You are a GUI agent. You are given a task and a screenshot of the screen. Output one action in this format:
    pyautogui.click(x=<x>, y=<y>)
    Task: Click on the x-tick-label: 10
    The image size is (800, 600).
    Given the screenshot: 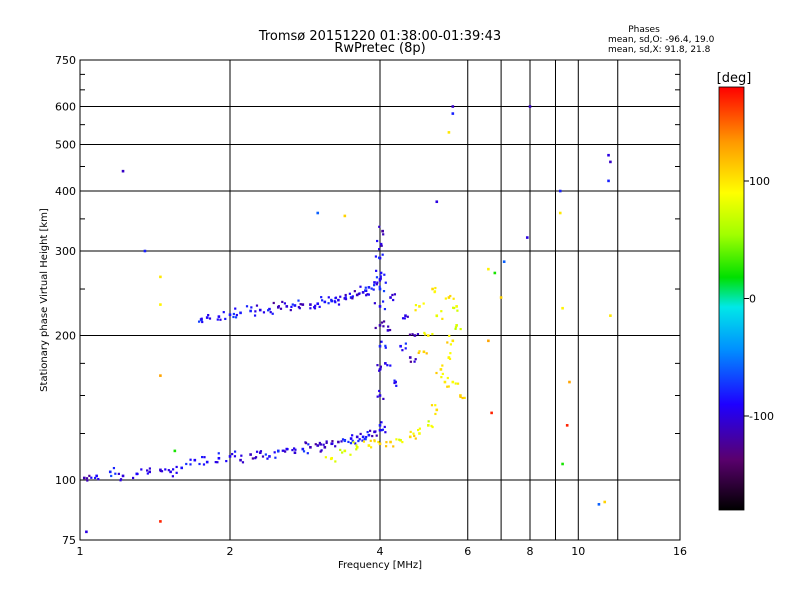 What is the action you would take?
    pyautogui.click(x=578, y=551)
    